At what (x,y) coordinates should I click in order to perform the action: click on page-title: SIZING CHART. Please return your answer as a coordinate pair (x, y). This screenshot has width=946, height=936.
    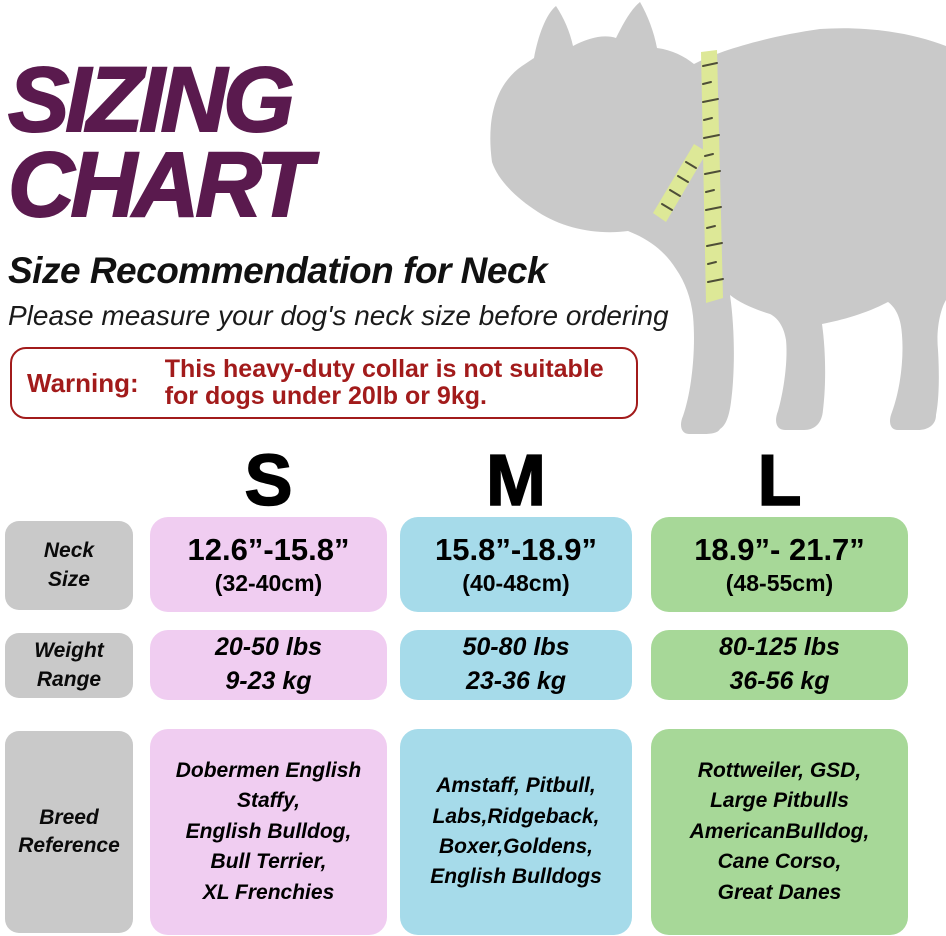
    Looking at the image, I should click on (160, 142).